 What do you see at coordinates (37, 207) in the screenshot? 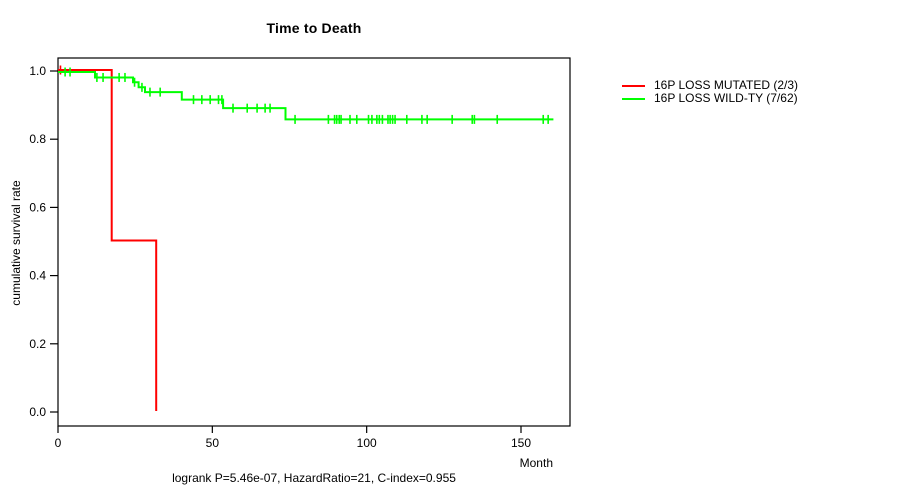
I see `y-tick-label: 0.6` at bounding box center [37, 207].